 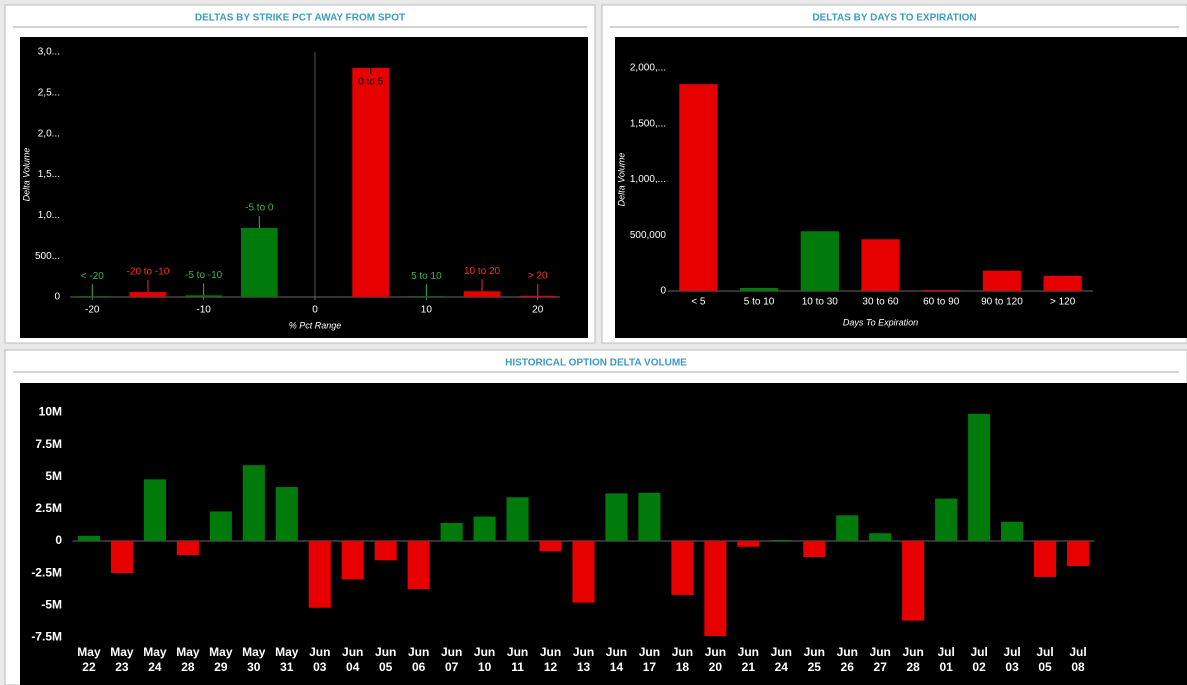 I want to click on x-axis-title: % Pct Range, so click(x=315, y=325).